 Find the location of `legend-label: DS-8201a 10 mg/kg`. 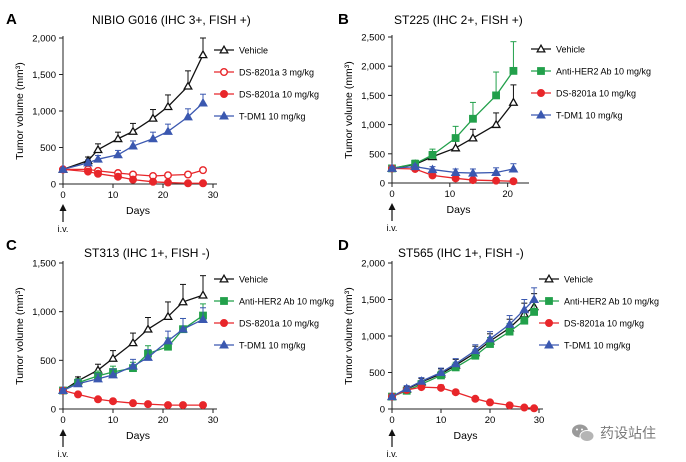

legend-label: DS-8201a 10 mg/kg is located at coordinates (604, 324).